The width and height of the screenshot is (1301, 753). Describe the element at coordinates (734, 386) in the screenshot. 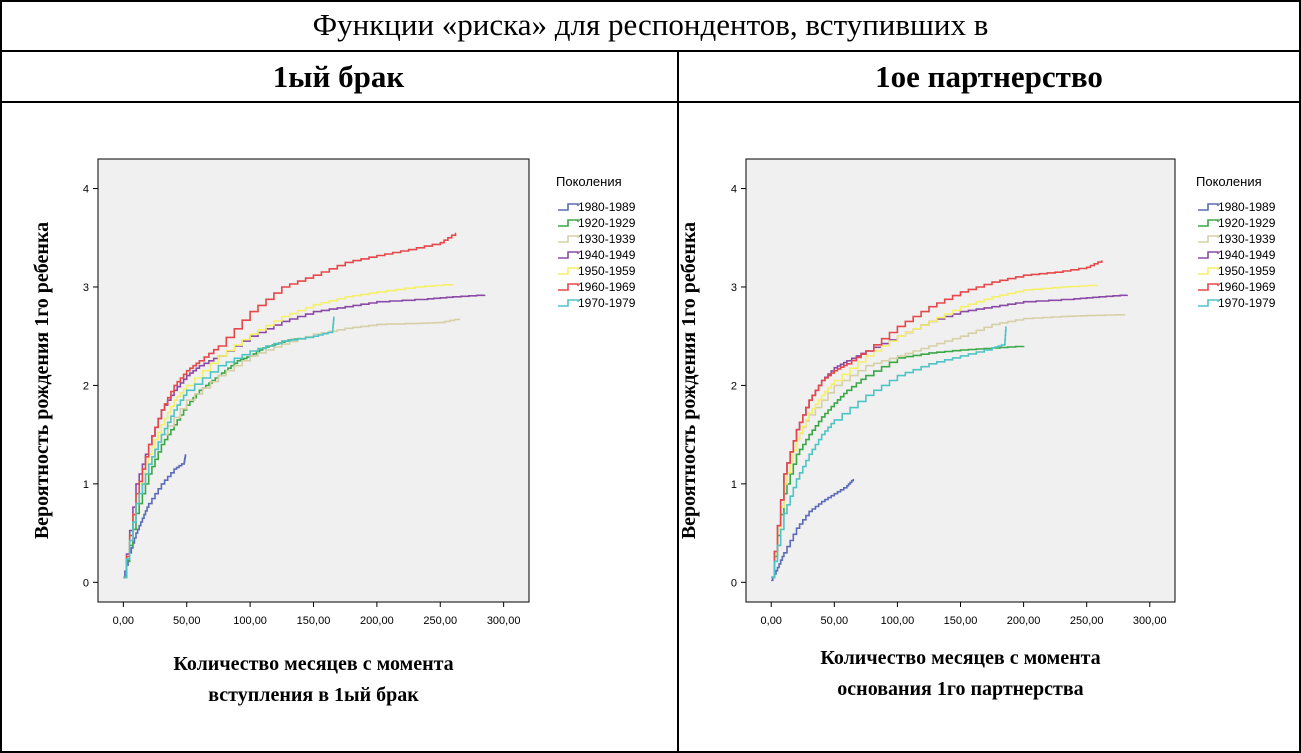

I see `partnership-y-tick-label: 2` at that location.